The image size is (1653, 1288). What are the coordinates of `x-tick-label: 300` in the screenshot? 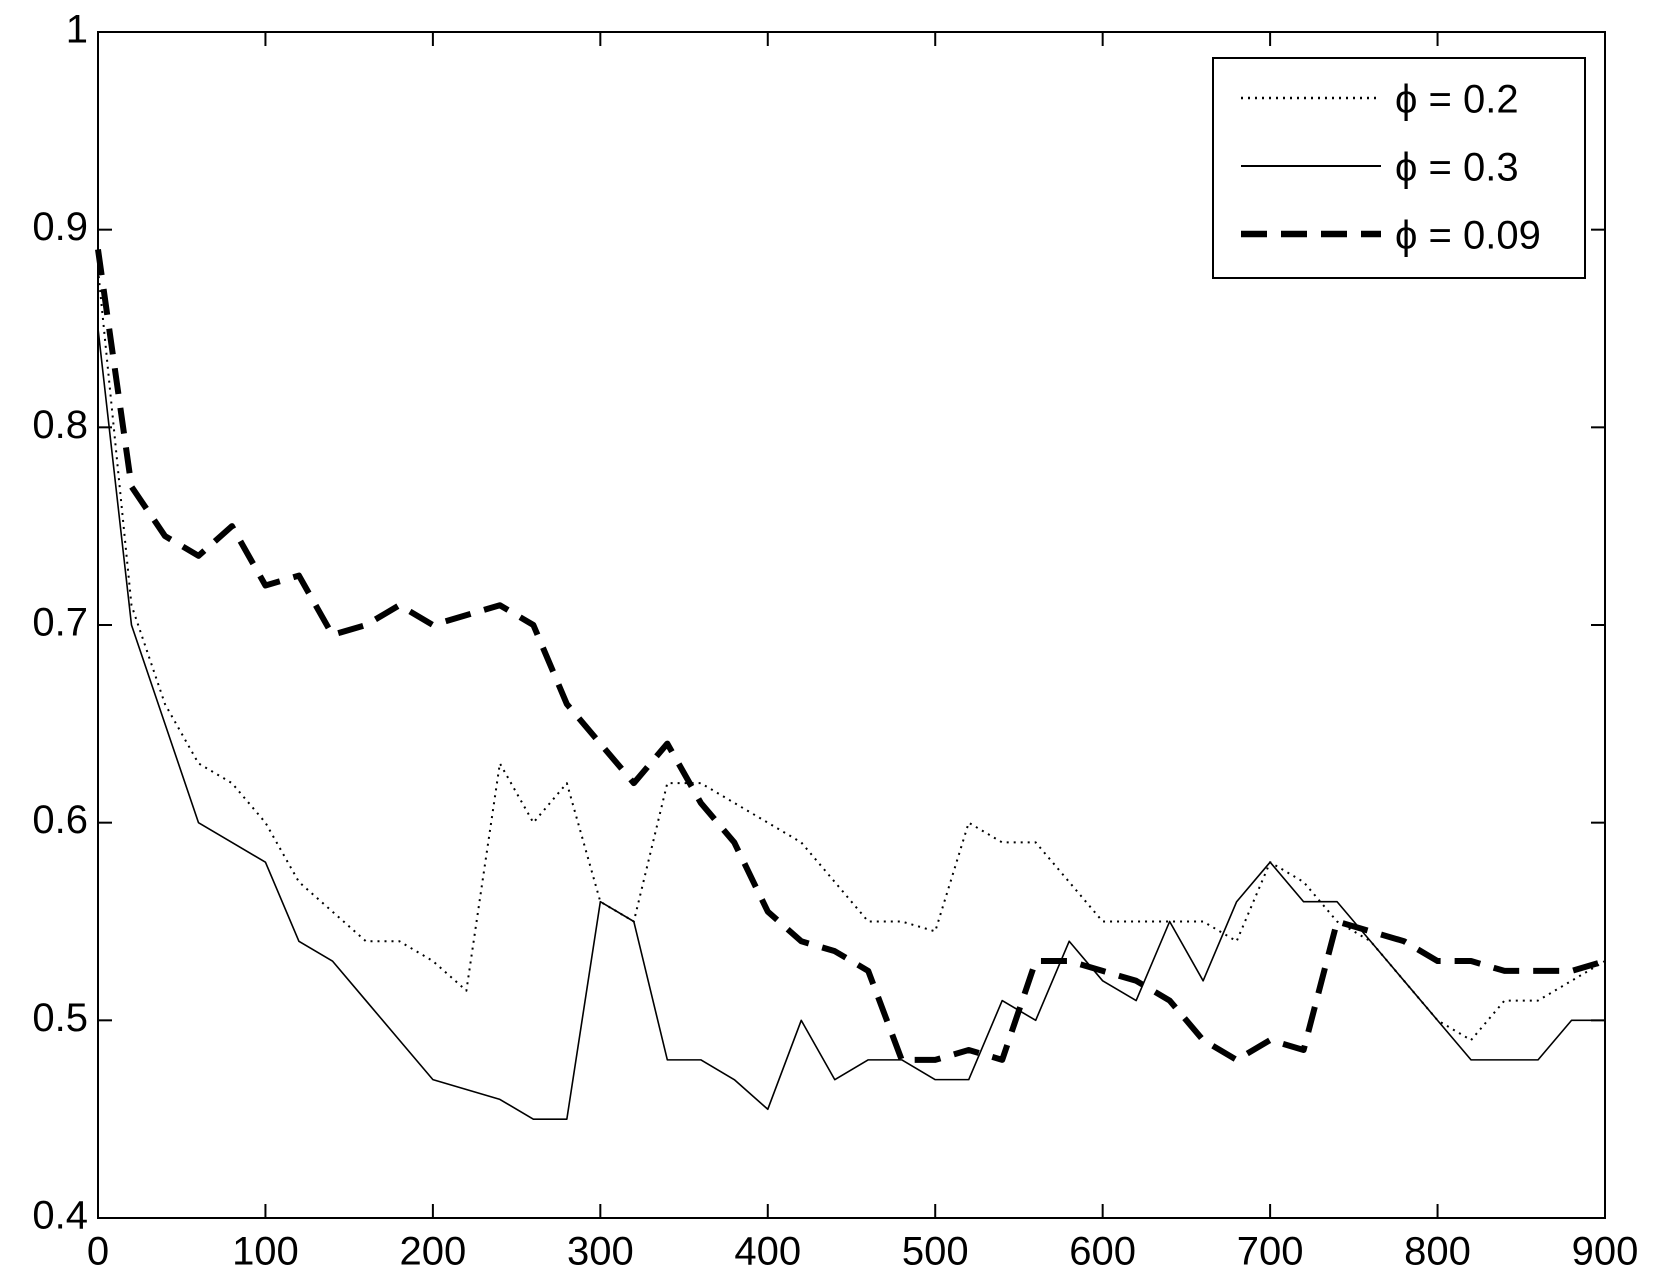 It's located at (600, 1252).